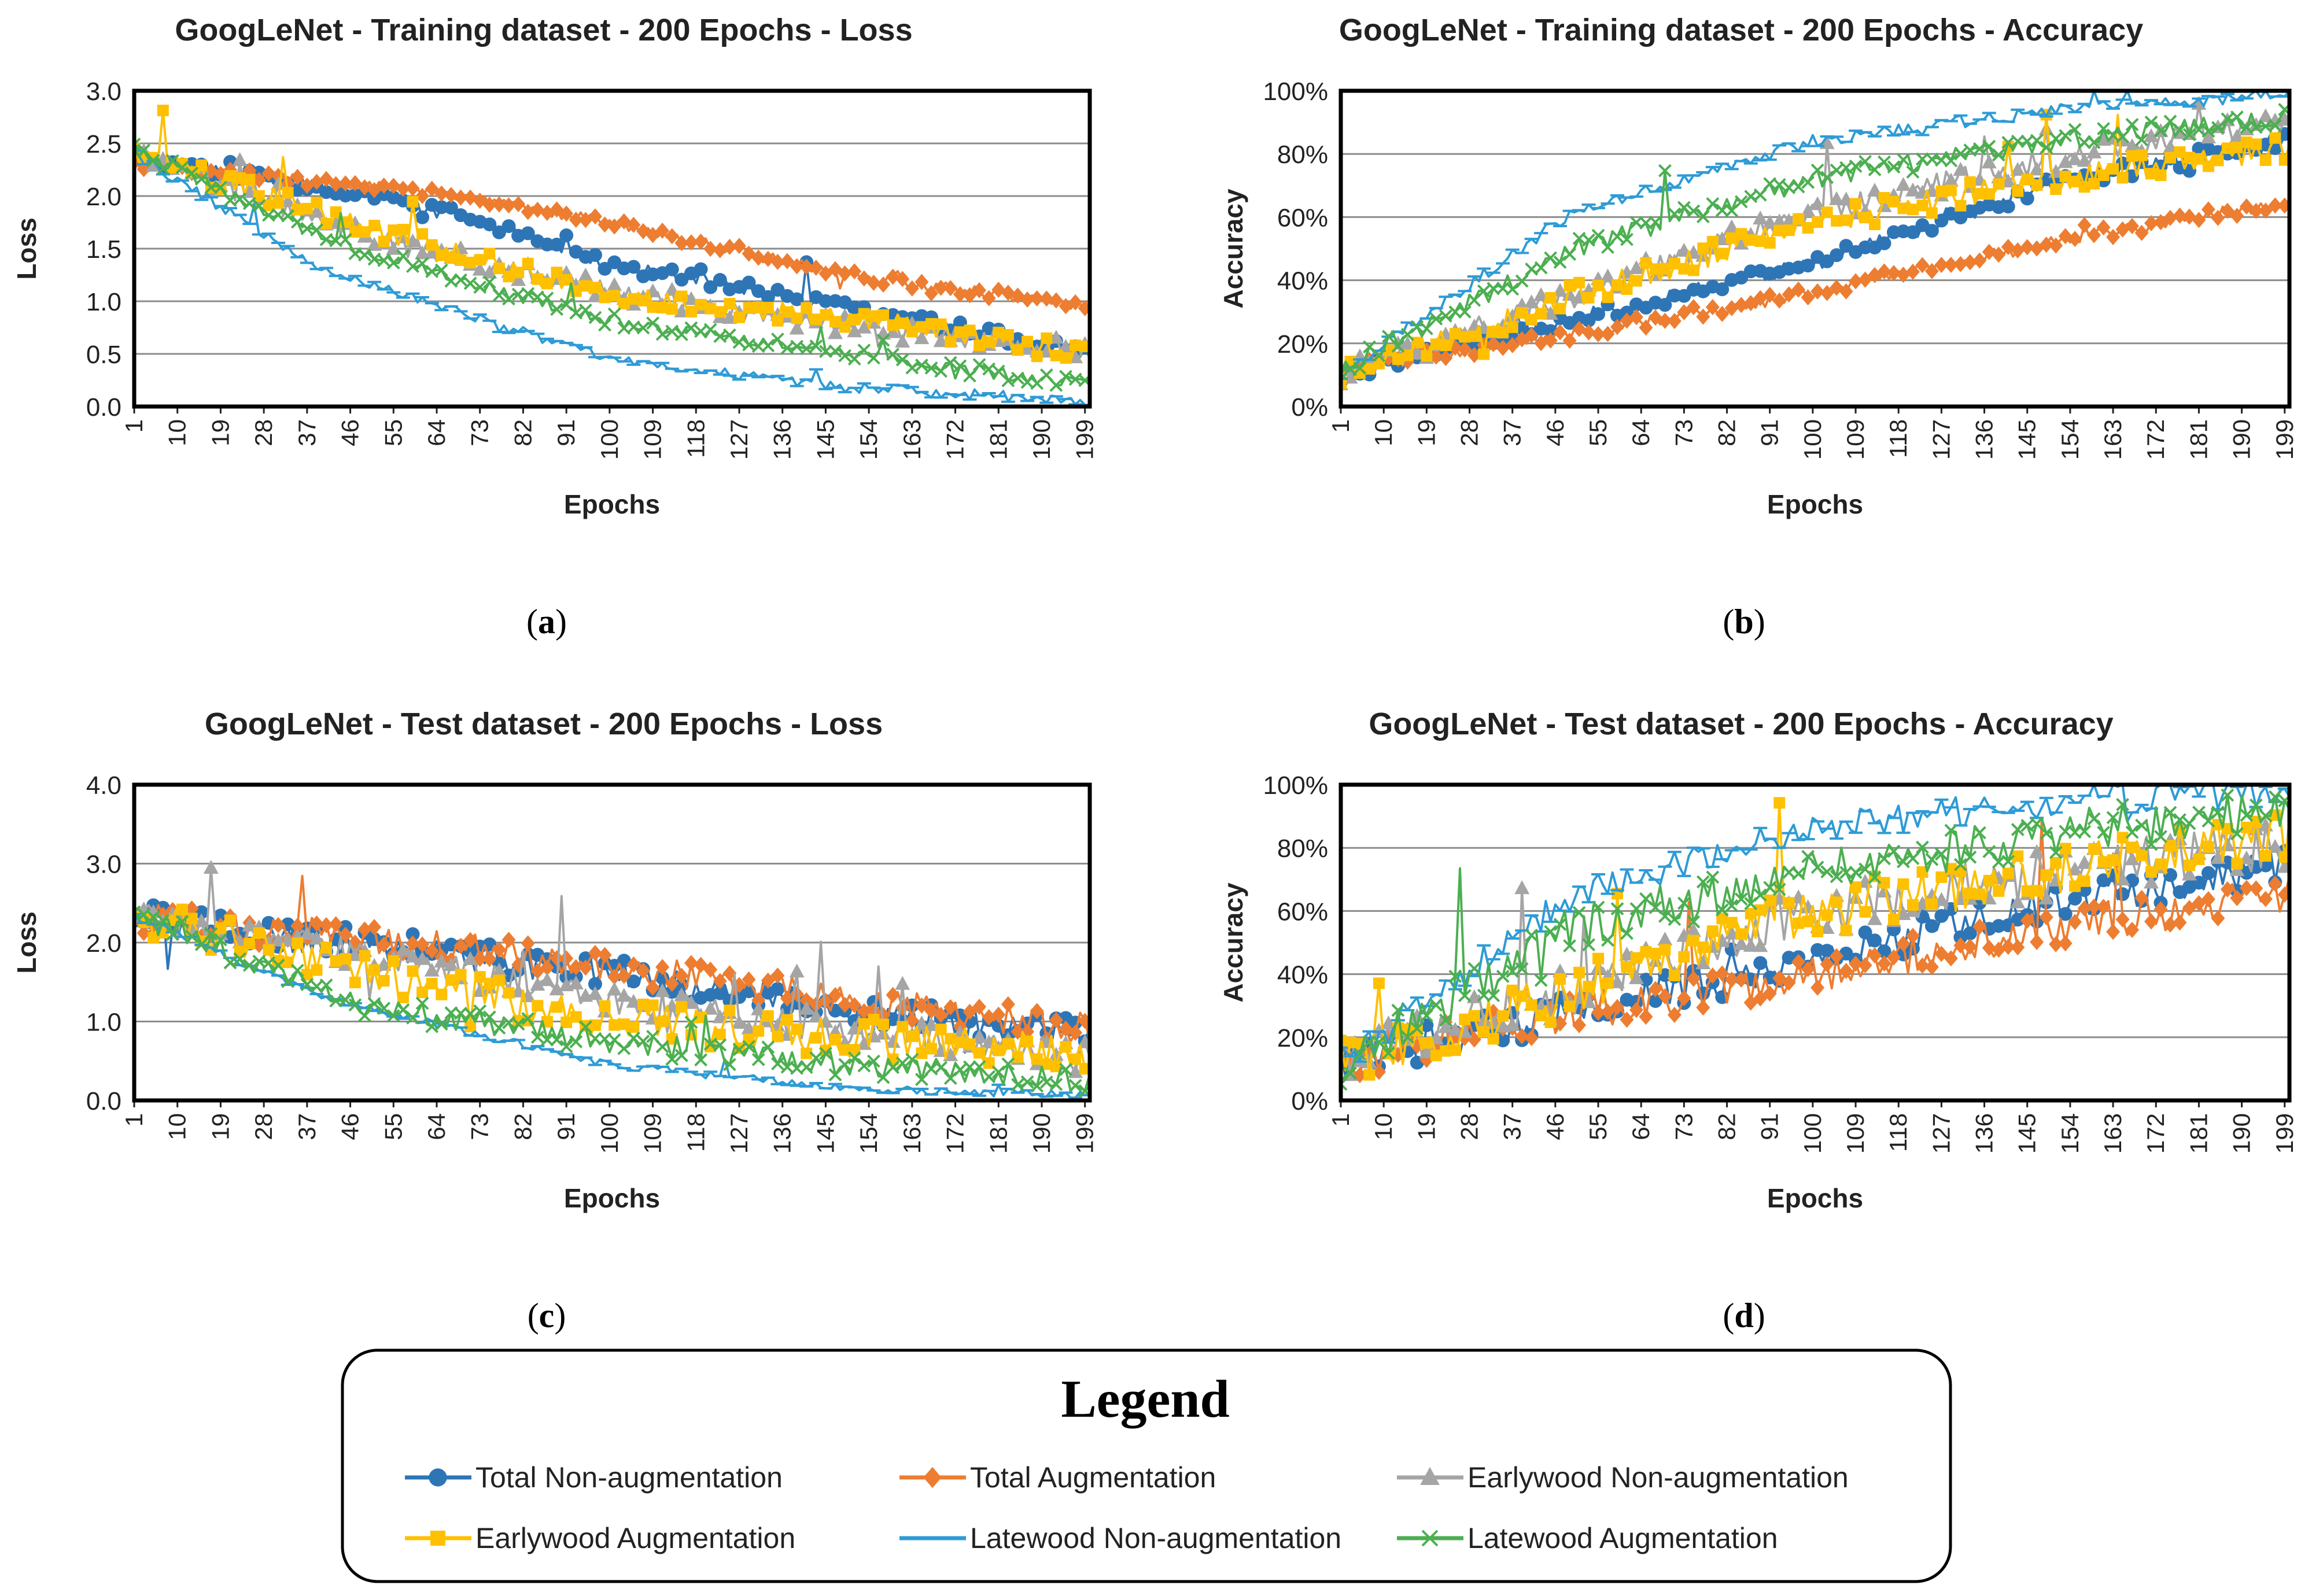  Describe the element at coordinates (1155, 1538) in the screenshot. I see `legend-label-late_non_aug: Latewood Non-augmentation` at that location.